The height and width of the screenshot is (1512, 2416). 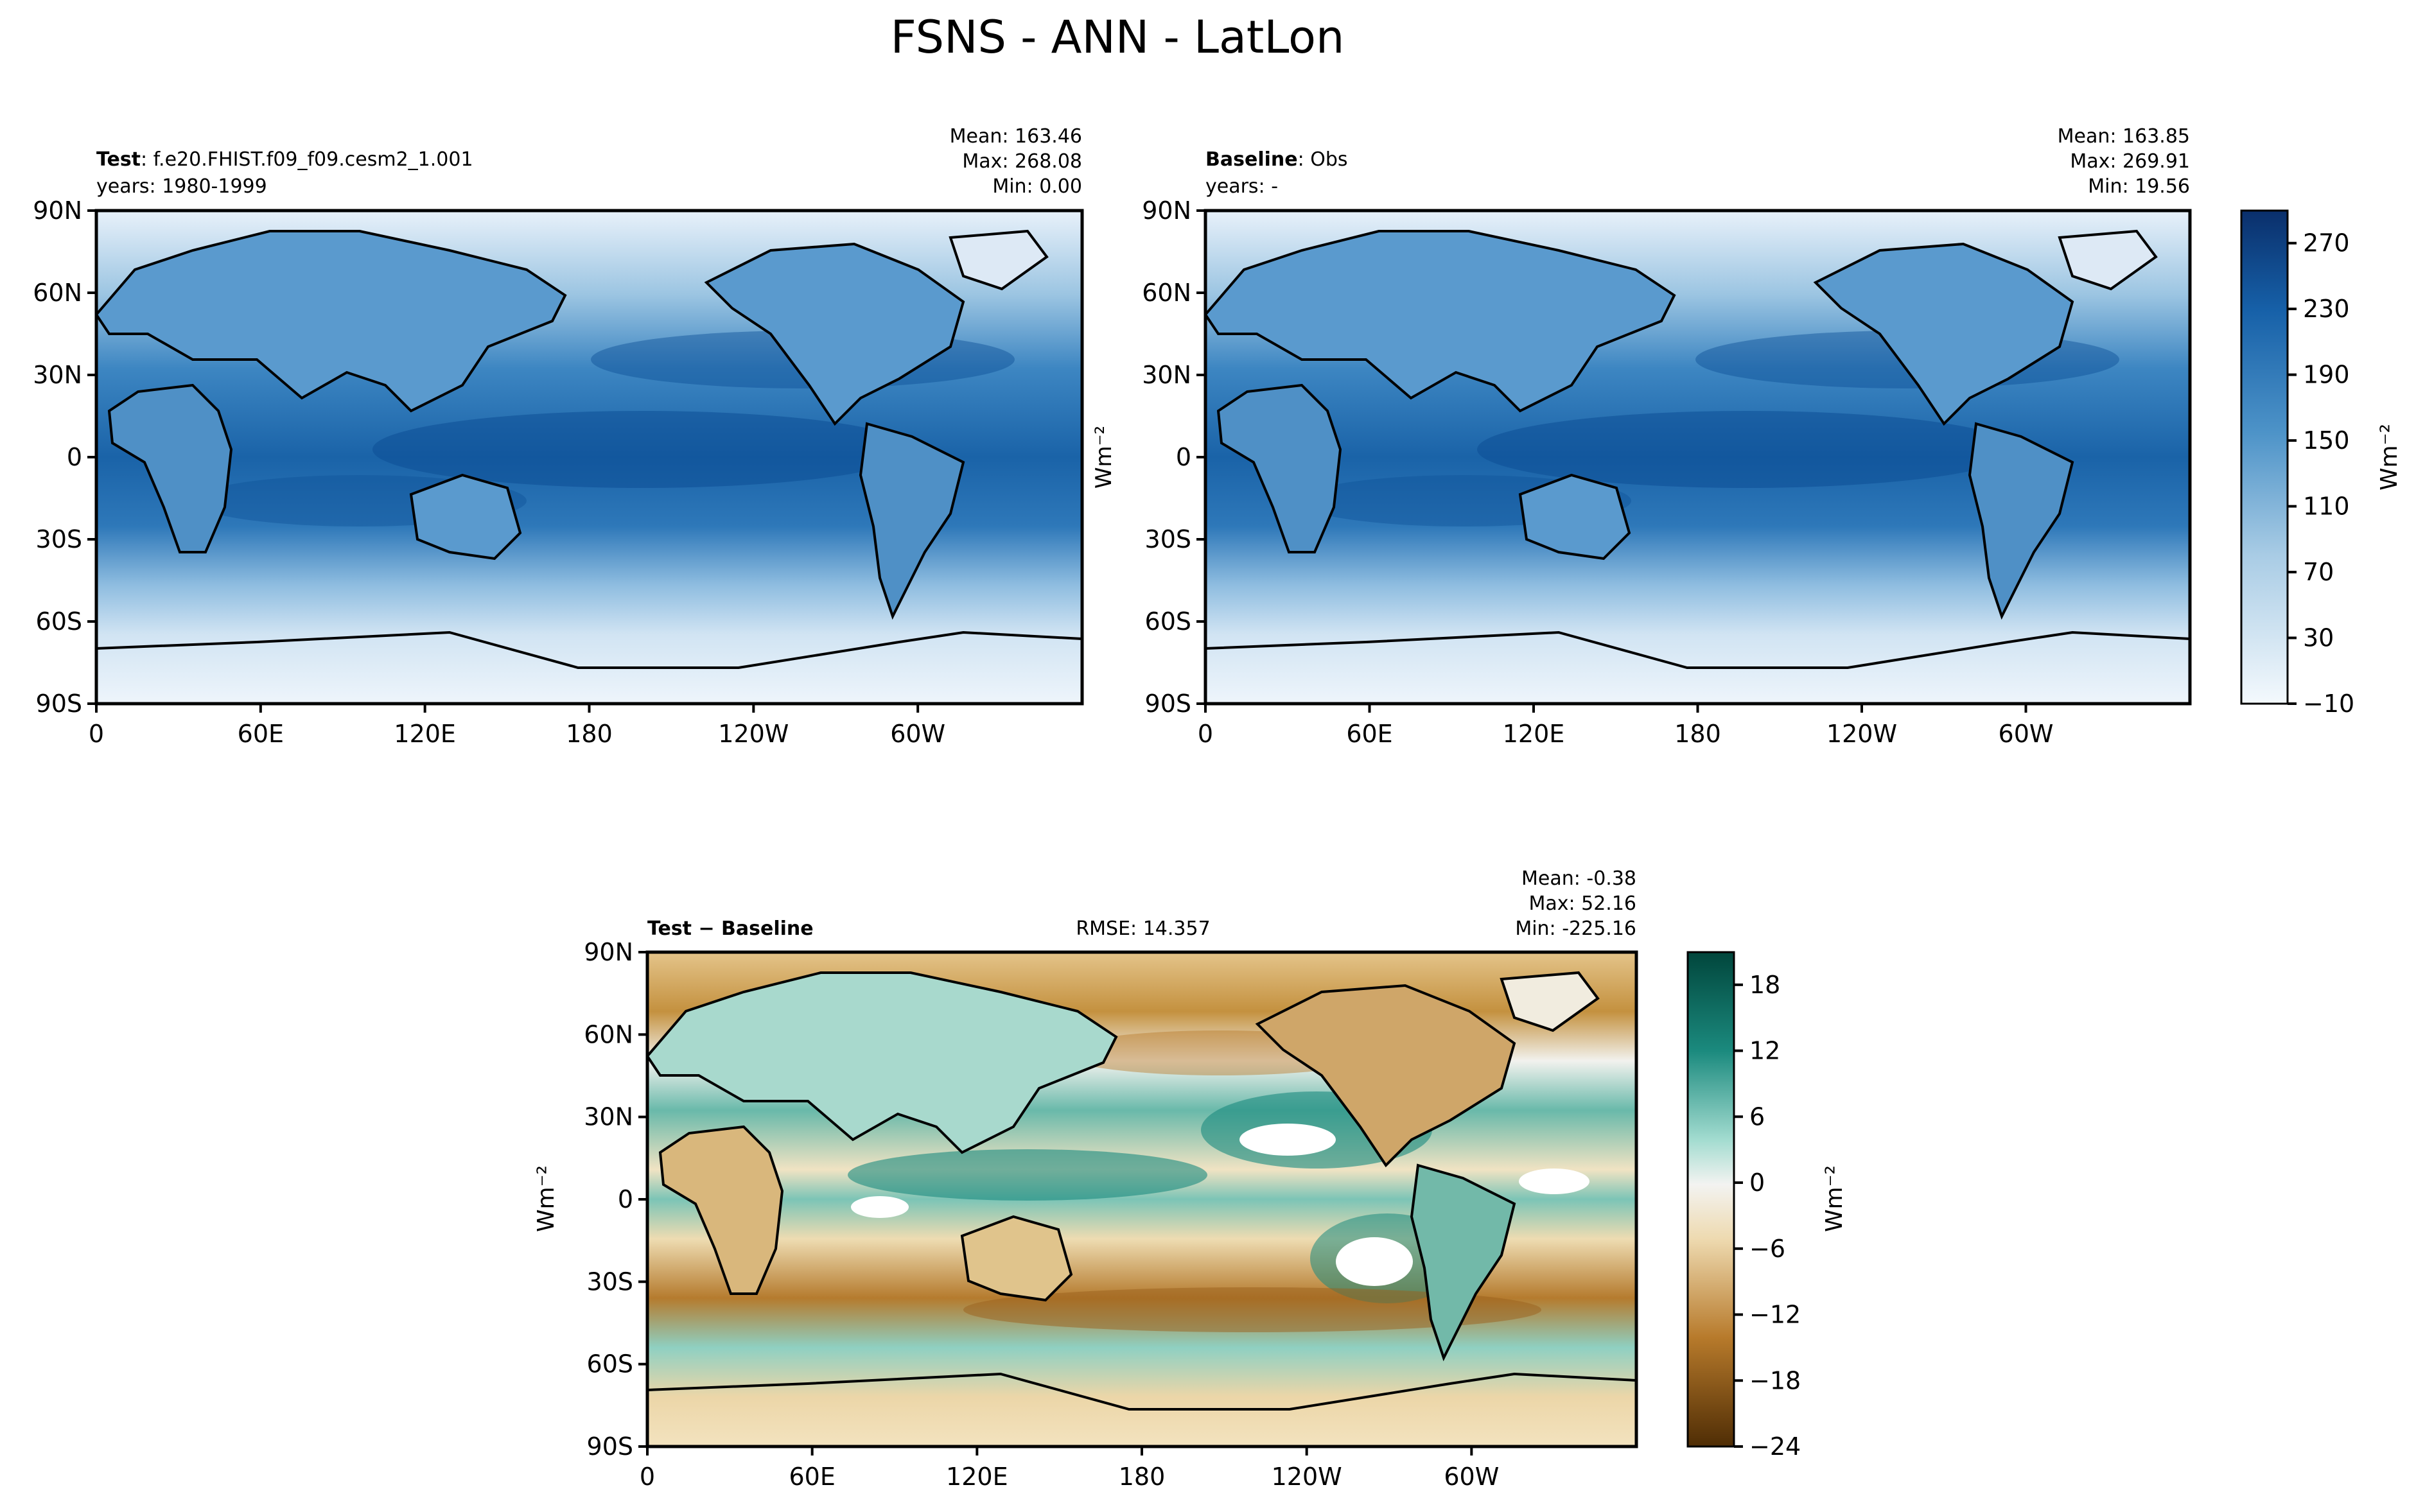 I want to click on baseline-years: years: -, so click(x=1241, y=186).